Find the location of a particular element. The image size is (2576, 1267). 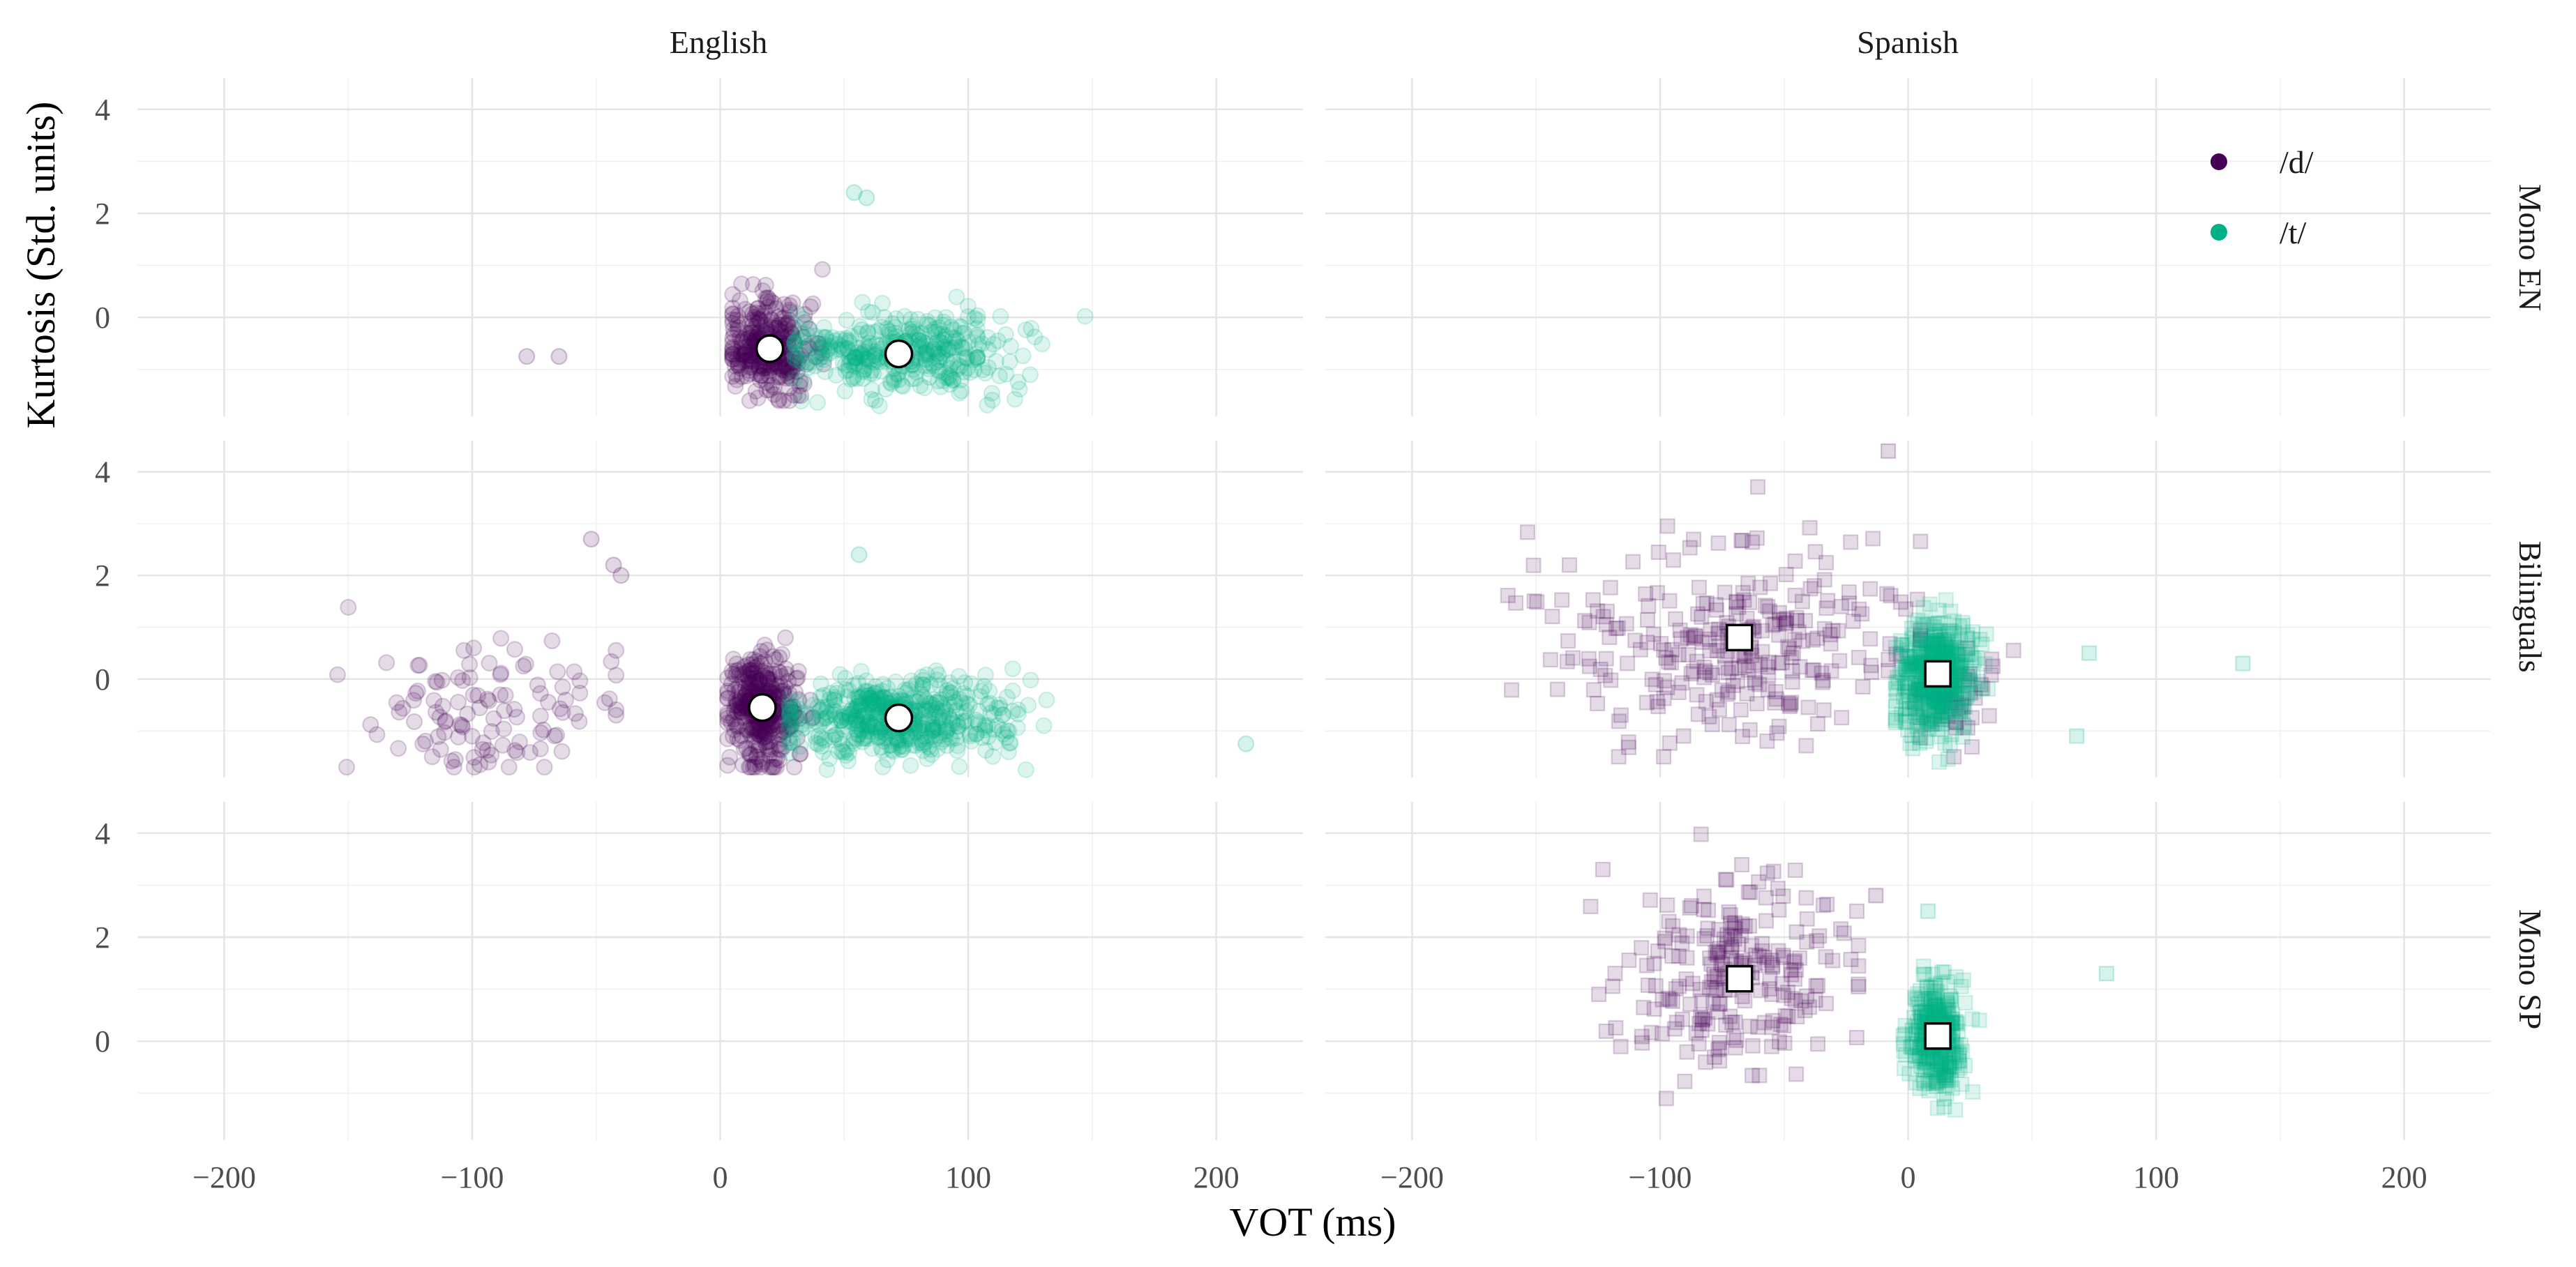

legend: /d/ /t/ is located at coordinates (2262, 197).